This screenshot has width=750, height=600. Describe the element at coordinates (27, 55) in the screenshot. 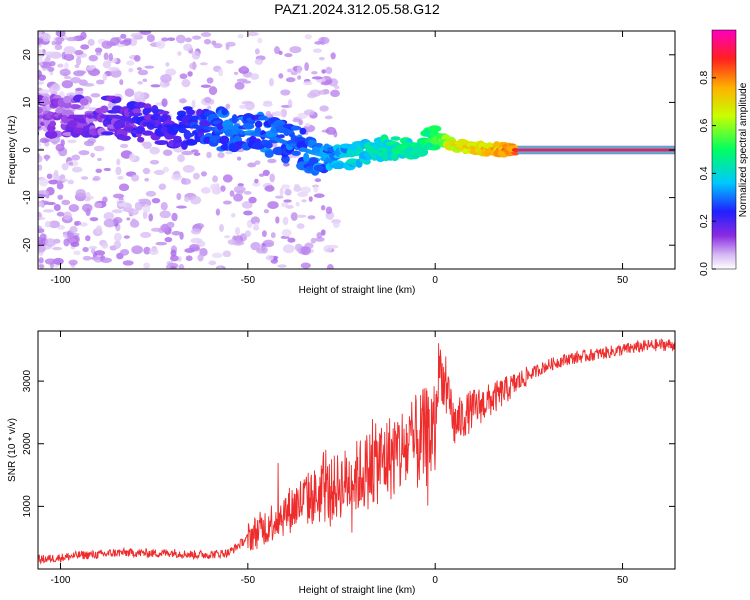

I see `spectrogram-ytick-label: 20` at that location.